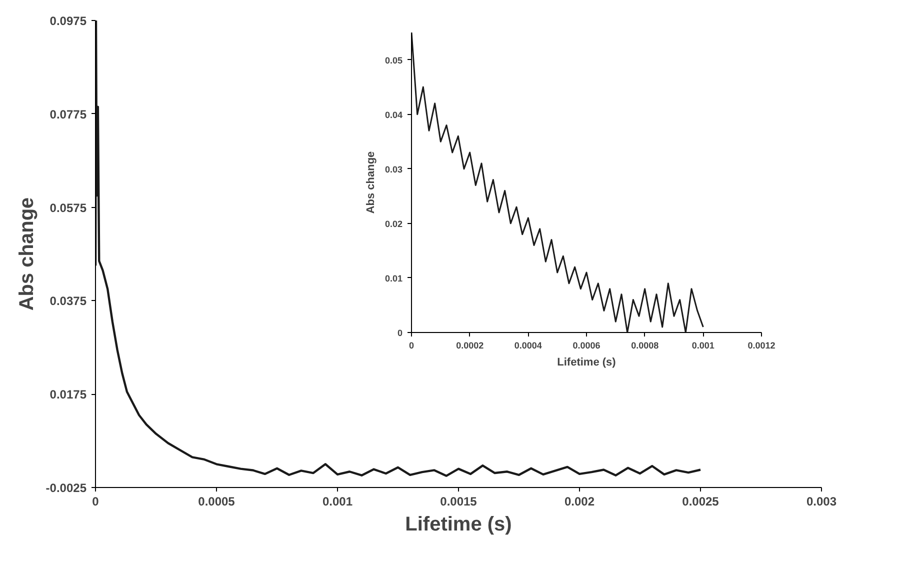  I want to click on x-tick-label: 0.0006, so click(586, 345).